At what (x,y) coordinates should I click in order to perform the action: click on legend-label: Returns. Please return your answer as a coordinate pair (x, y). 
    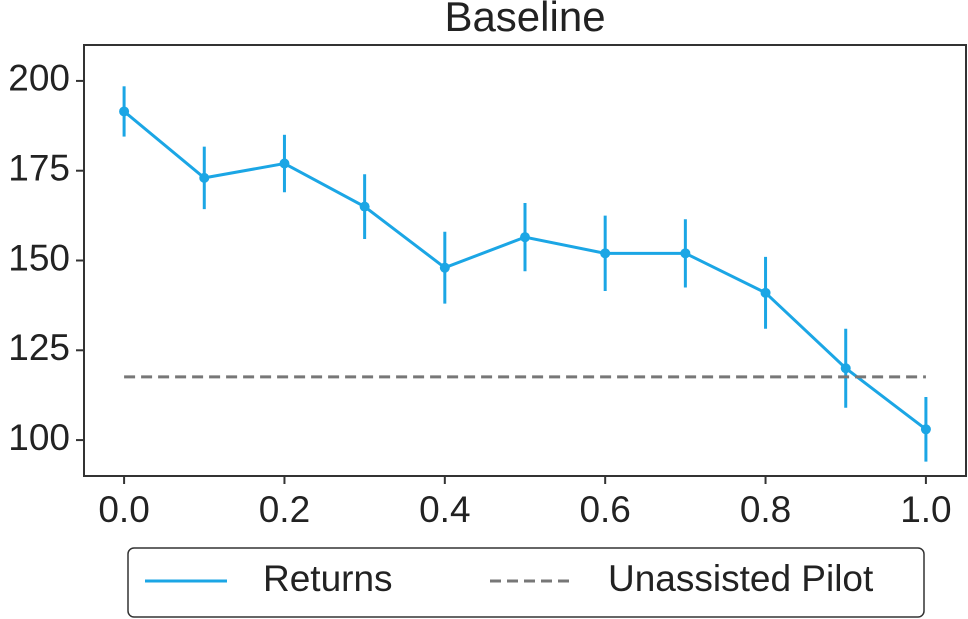
    Looking at the image, I should click on (328, 578).